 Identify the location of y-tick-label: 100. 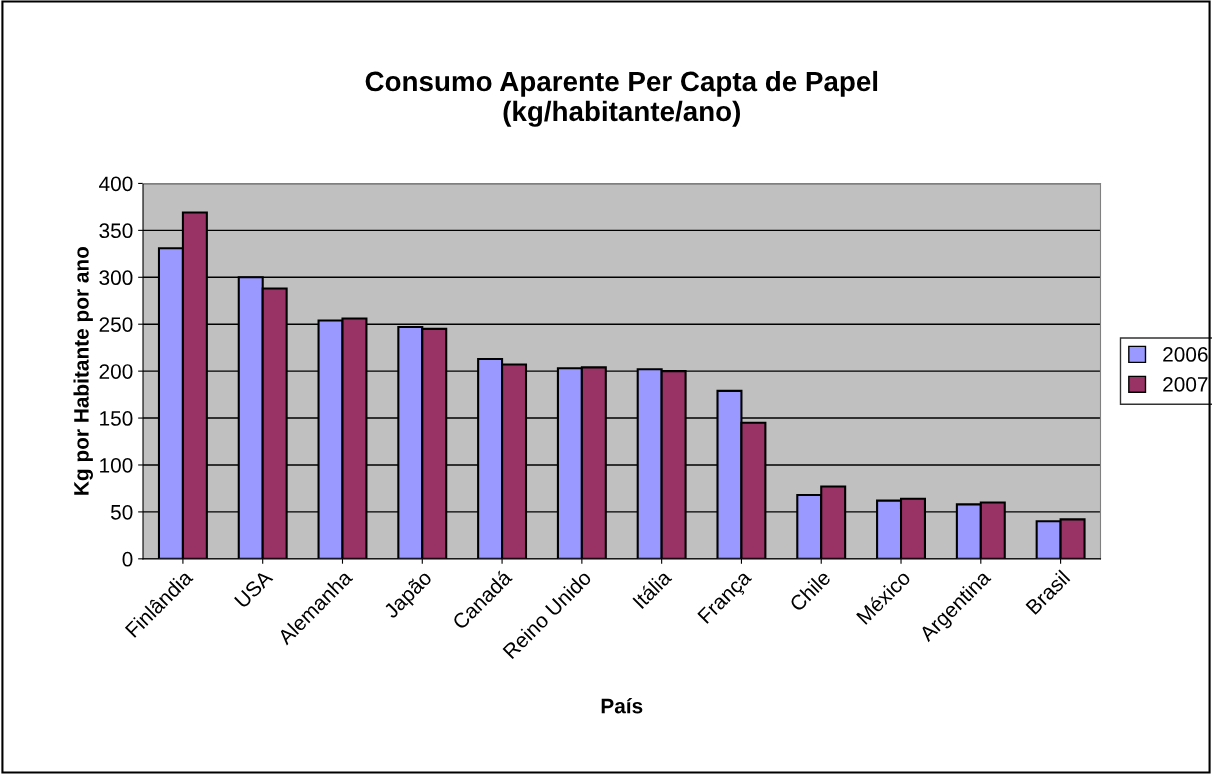
(116, 465).